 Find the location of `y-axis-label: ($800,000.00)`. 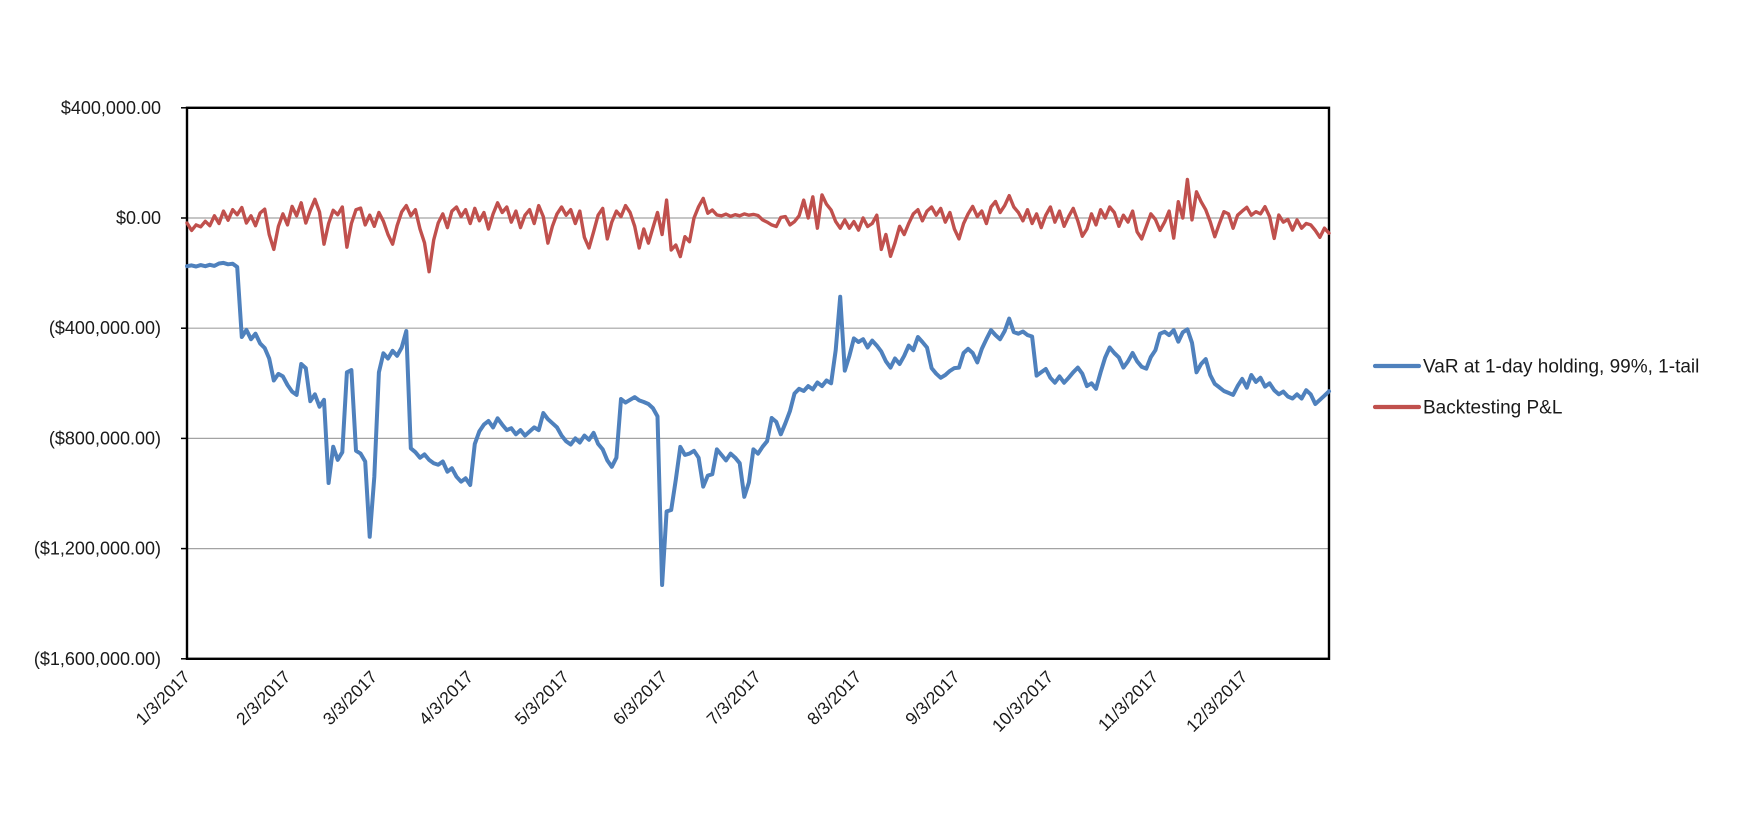

y-axis-label: ($800,000.00) is located at coordinates (105, 438).